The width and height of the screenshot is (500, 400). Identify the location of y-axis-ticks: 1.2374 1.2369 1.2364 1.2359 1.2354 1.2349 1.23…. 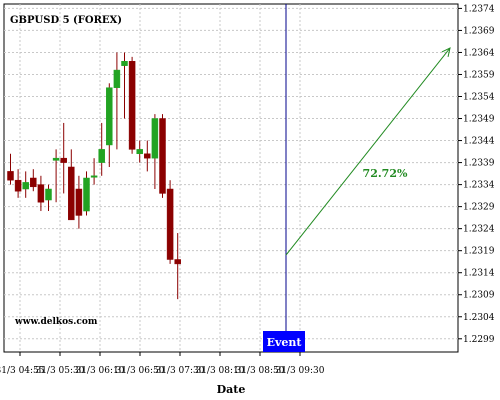
(476, 174).